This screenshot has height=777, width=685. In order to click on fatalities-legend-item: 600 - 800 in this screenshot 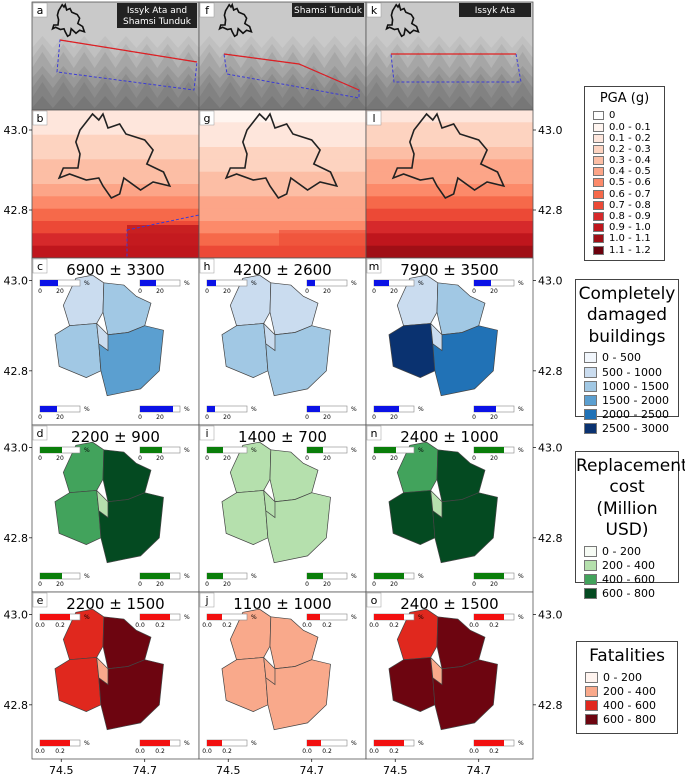, I will do `click(631, 720)`.